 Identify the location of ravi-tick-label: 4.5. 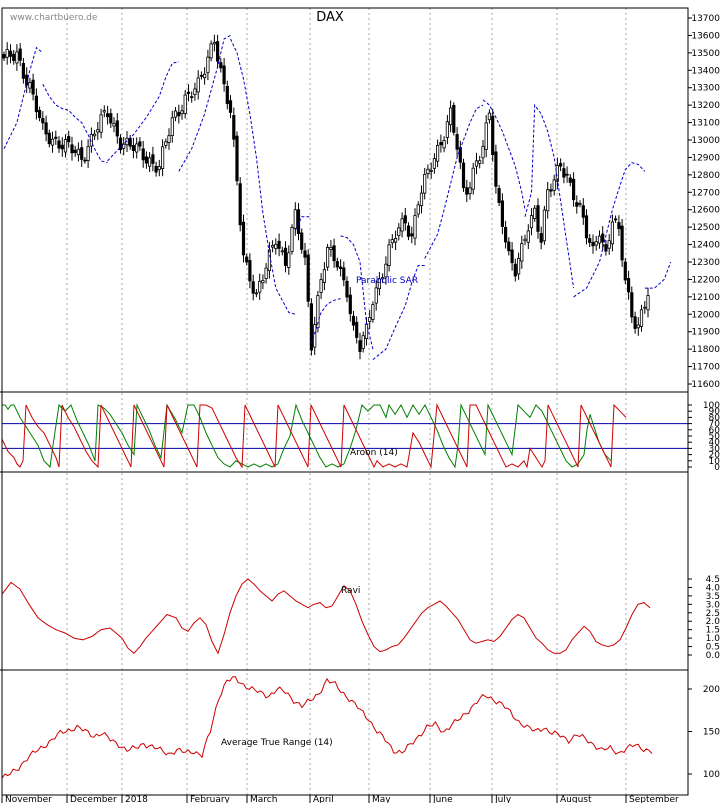
(713, 580).